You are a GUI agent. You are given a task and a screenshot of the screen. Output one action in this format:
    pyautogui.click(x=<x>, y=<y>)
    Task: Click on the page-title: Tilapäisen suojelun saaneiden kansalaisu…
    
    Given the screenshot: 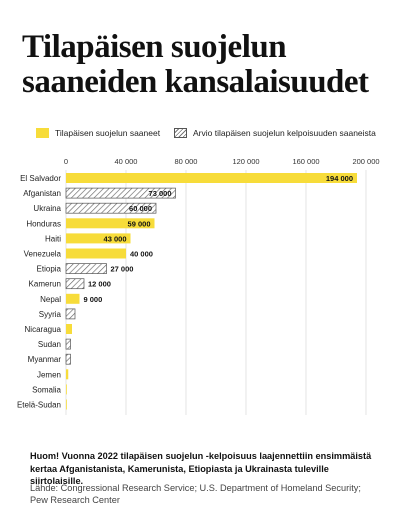 What is the action you would take?
    pyautogui.click(x=207, y=65)
    